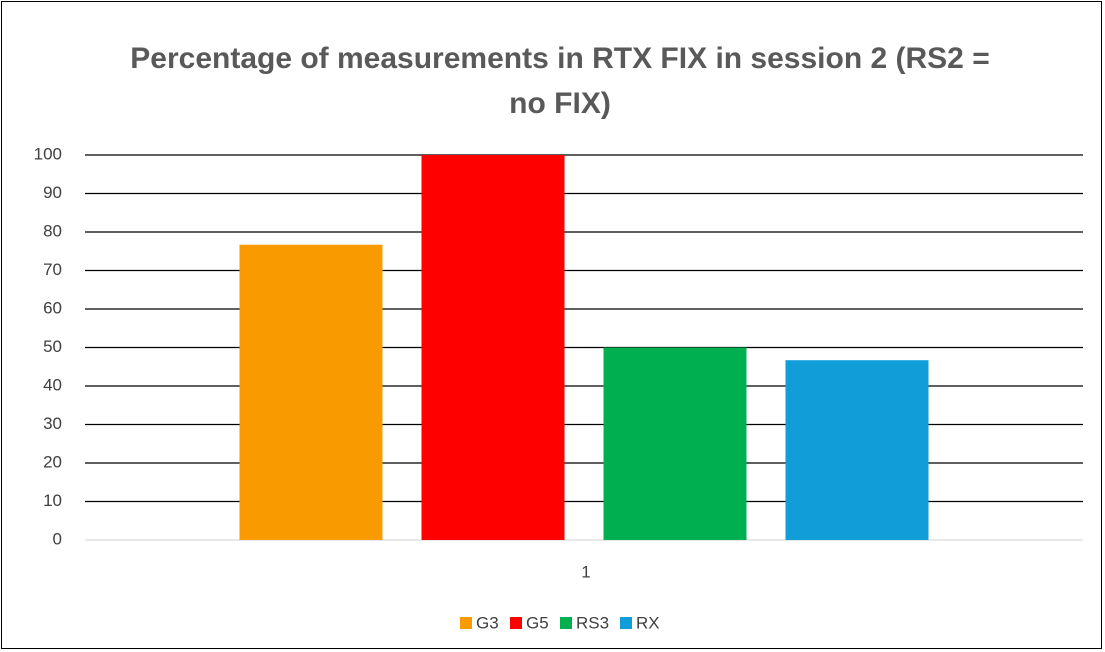 The height and width of the screenshot is (652, 1105). What do you see at coordinates (52, 192) in the screenshot?
I see `y-tick-label: 90` at bounding box center [52, 192].